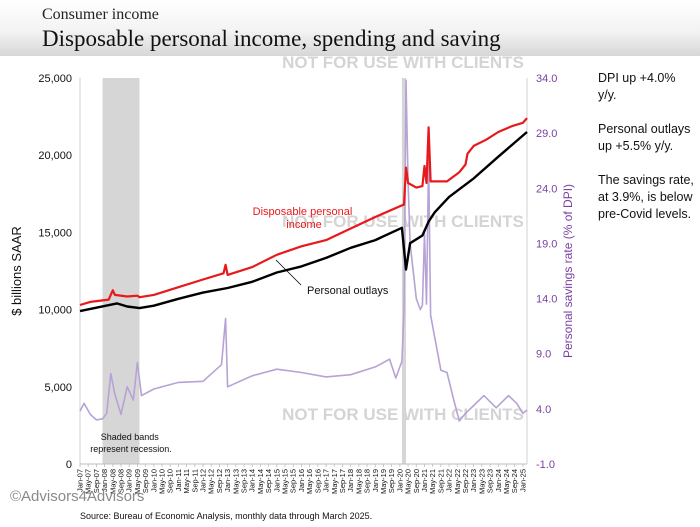 The width and height of the screenshot is (700, 527). I want to click on x-tick-label: Jan-11, so click(178, 480).